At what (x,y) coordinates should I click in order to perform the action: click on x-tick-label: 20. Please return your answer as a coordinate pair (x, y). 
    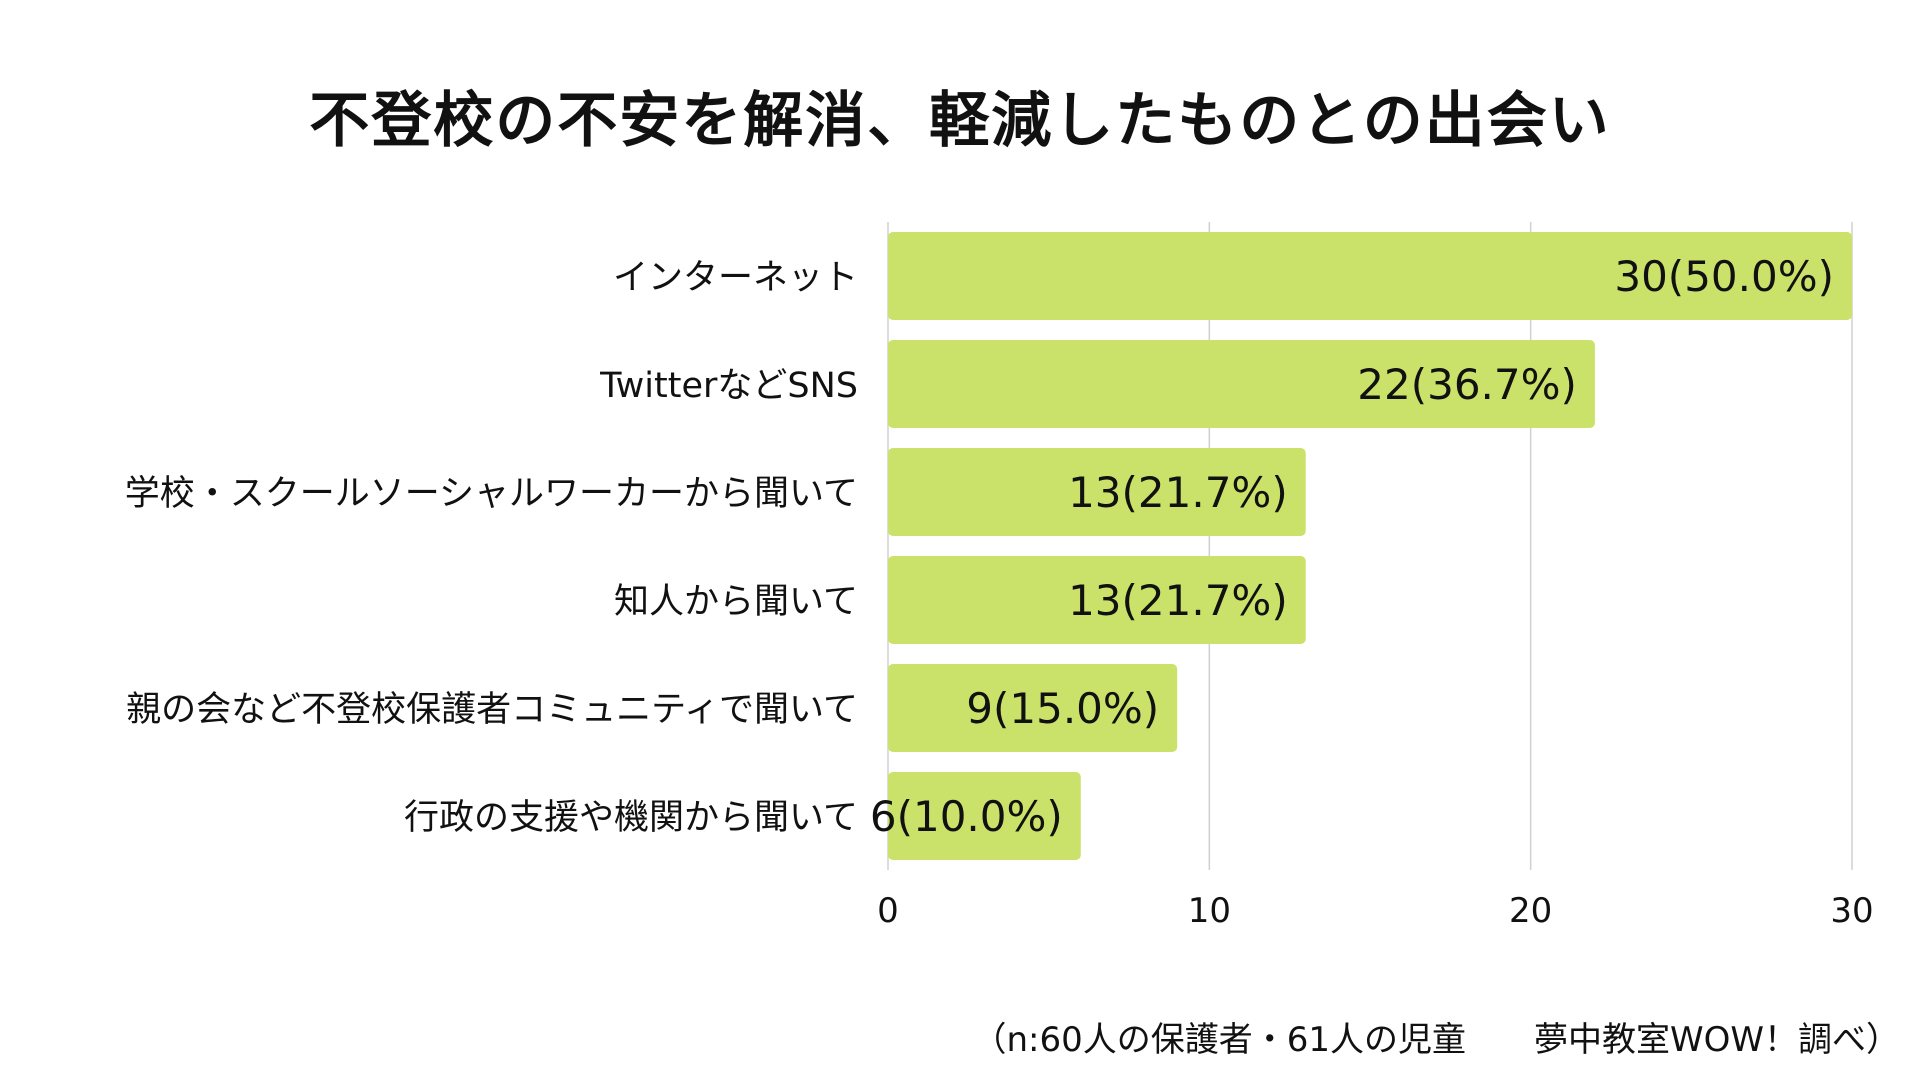
    Looking at the image, I should click on (1530, 911).